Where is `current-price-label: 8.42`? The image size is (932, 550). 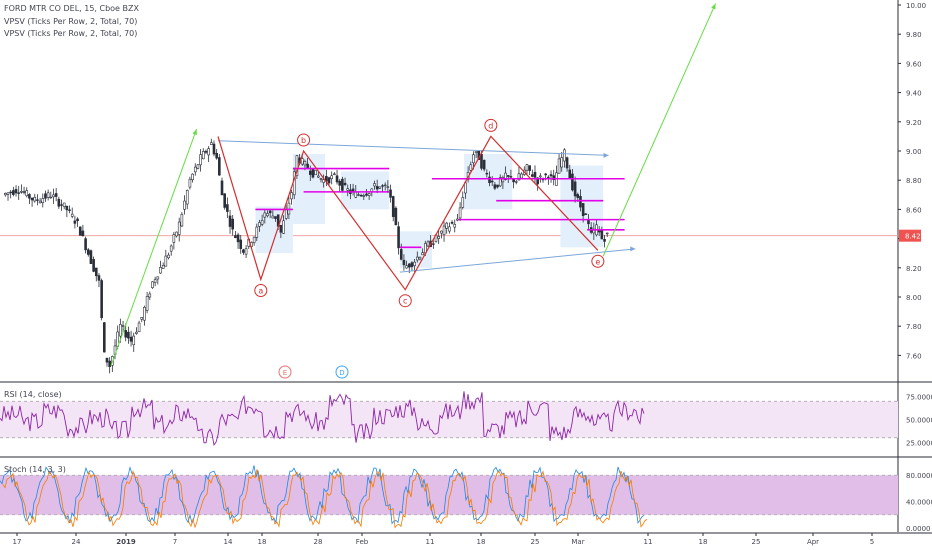
current-price-label: 8.42 is located at coordinates (913, 237).